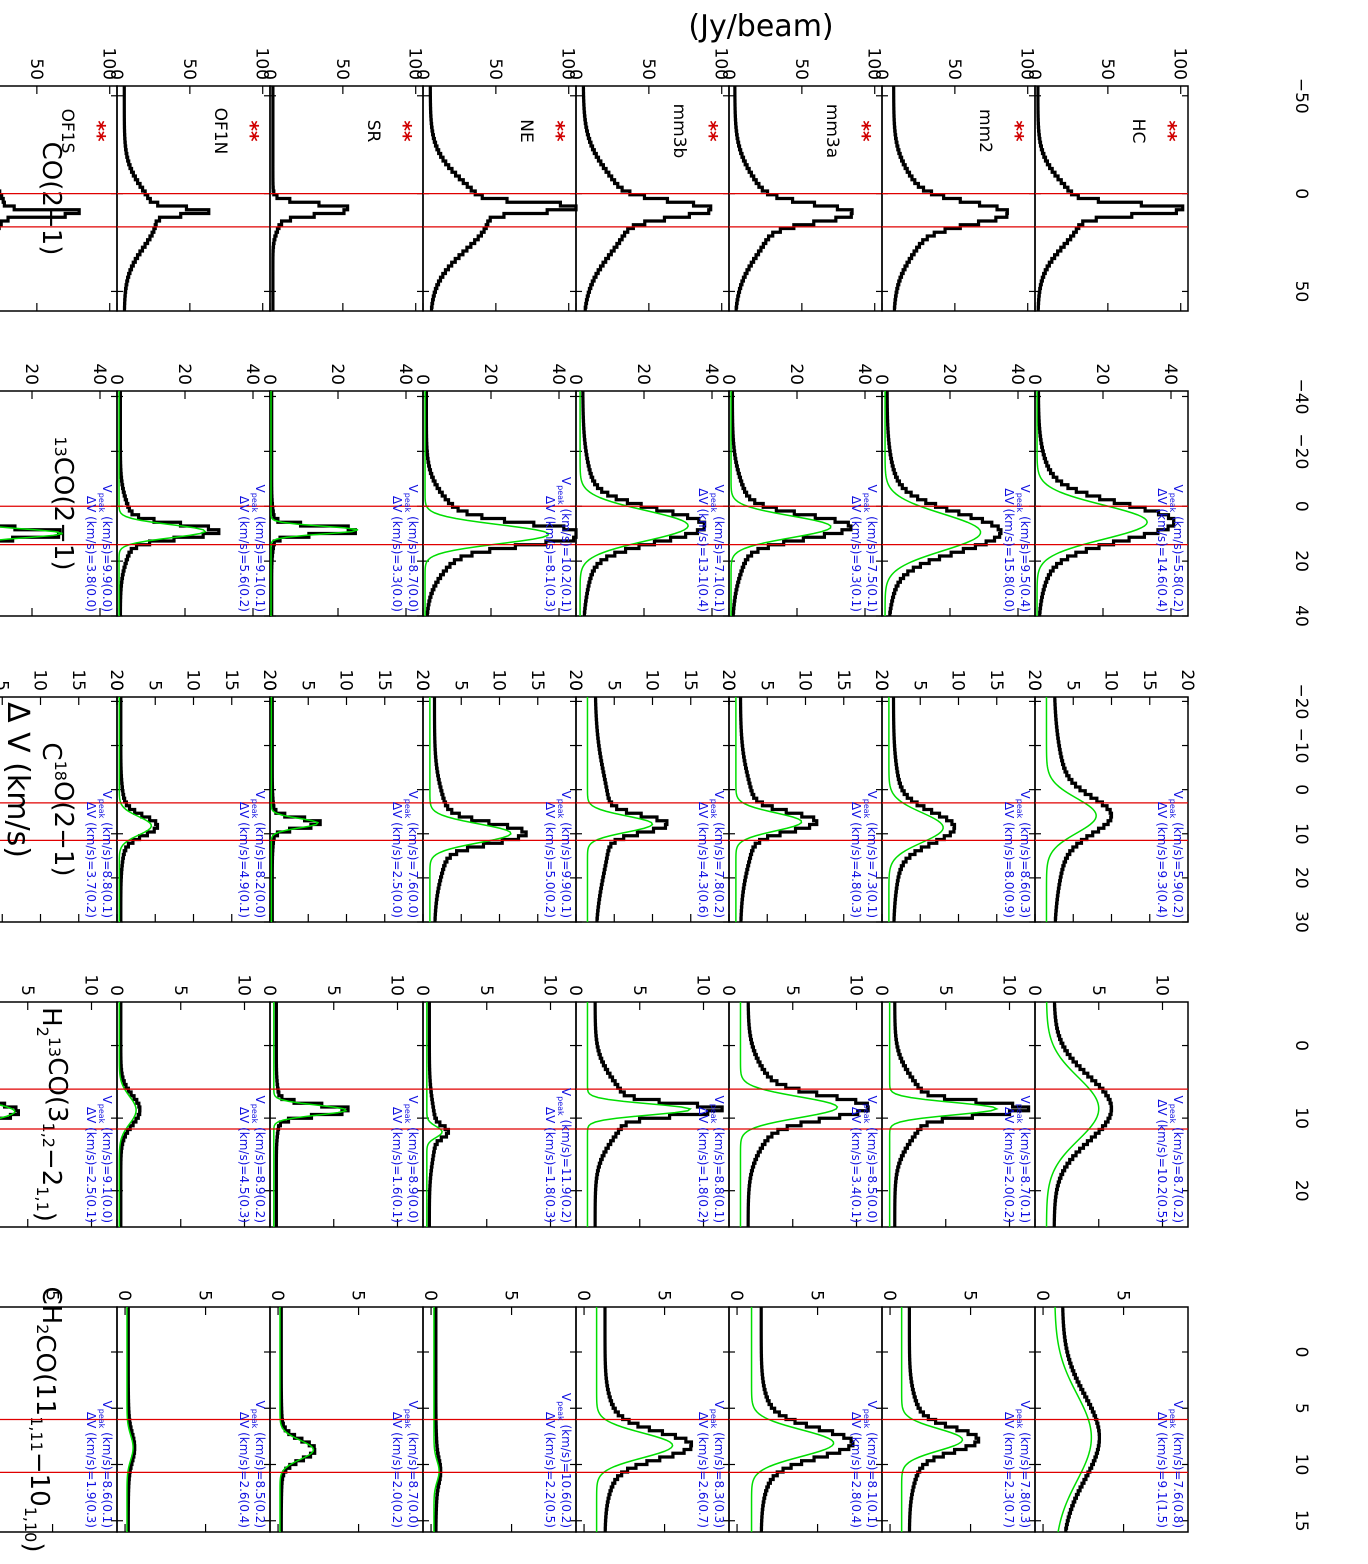 This screenshot has height=1564, width=1368. What do you see at coordinates (703, 1470) in the screenshot?
I see `dv-annotation: ΔV (km/s)=2.6(0.7)` at bounding box center [703, 1470].